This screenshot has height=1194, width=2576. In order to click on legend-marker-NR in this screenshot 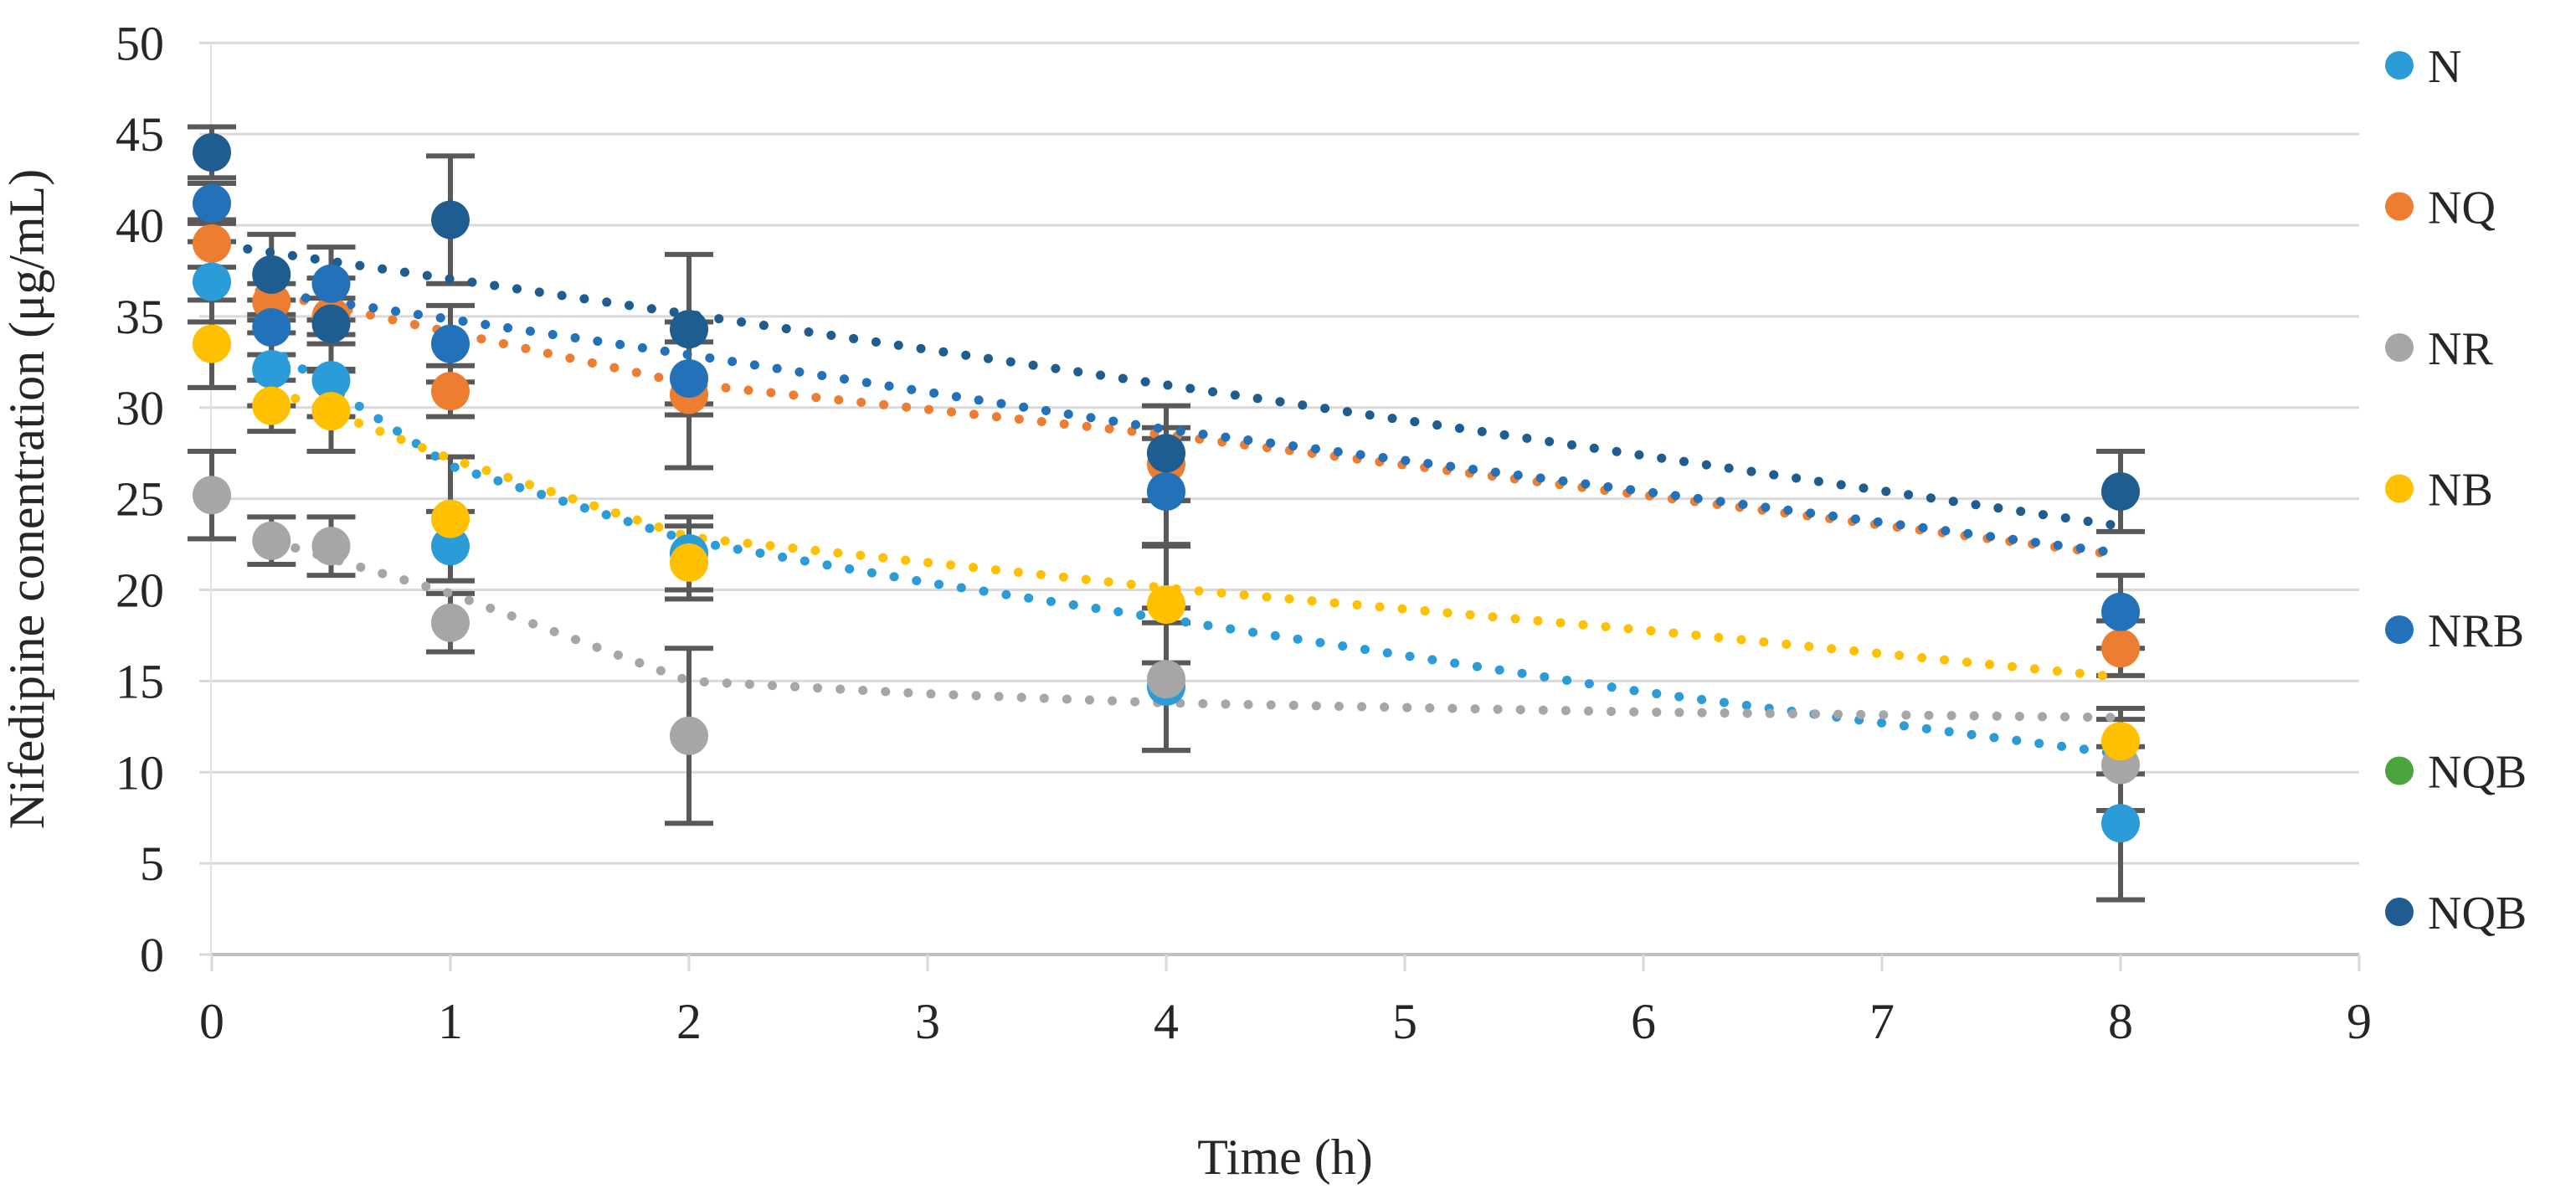, I will do `click(2400, 347)`.